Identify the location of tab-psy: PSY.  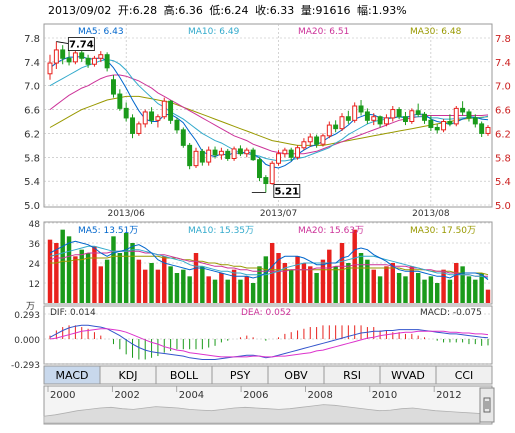
(240, 375).